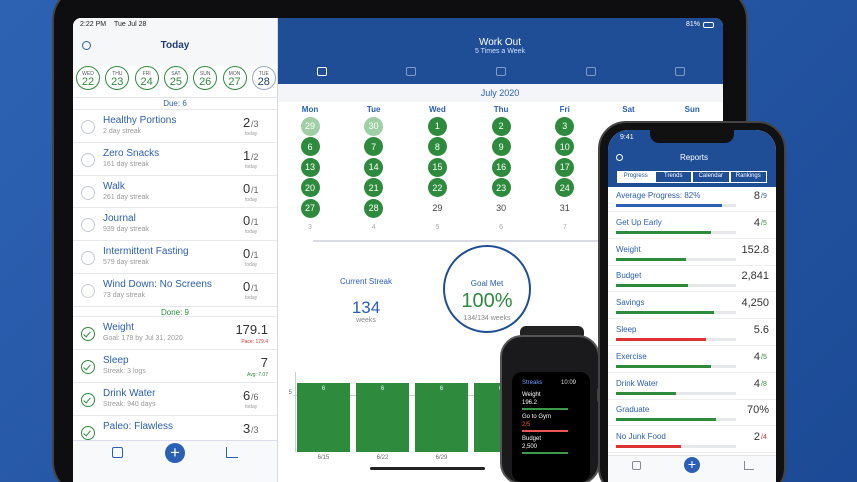 Image resolution: width=857 pixels, height=482 pixels. Describe the element at coordinates (692, 465) in the screenshot. I see `phone-add-button: +` at that location.